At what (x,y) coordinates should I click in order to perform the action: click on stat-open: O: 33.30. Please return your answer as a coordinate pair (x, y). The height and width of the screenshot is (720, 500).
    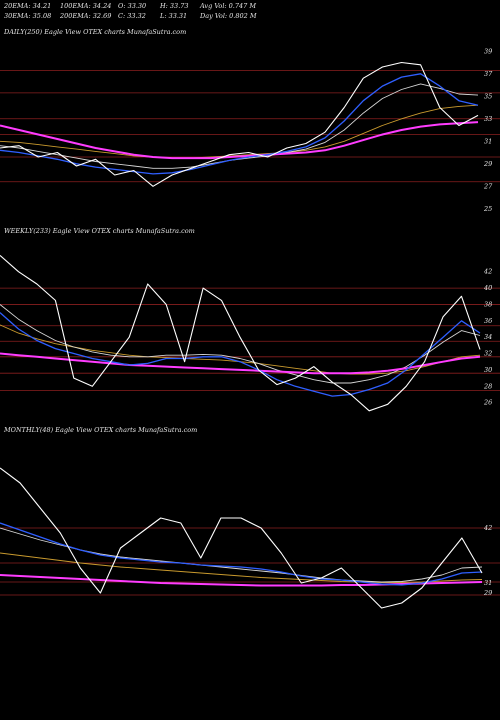
    Looking at the image, I should click on (132, 6).